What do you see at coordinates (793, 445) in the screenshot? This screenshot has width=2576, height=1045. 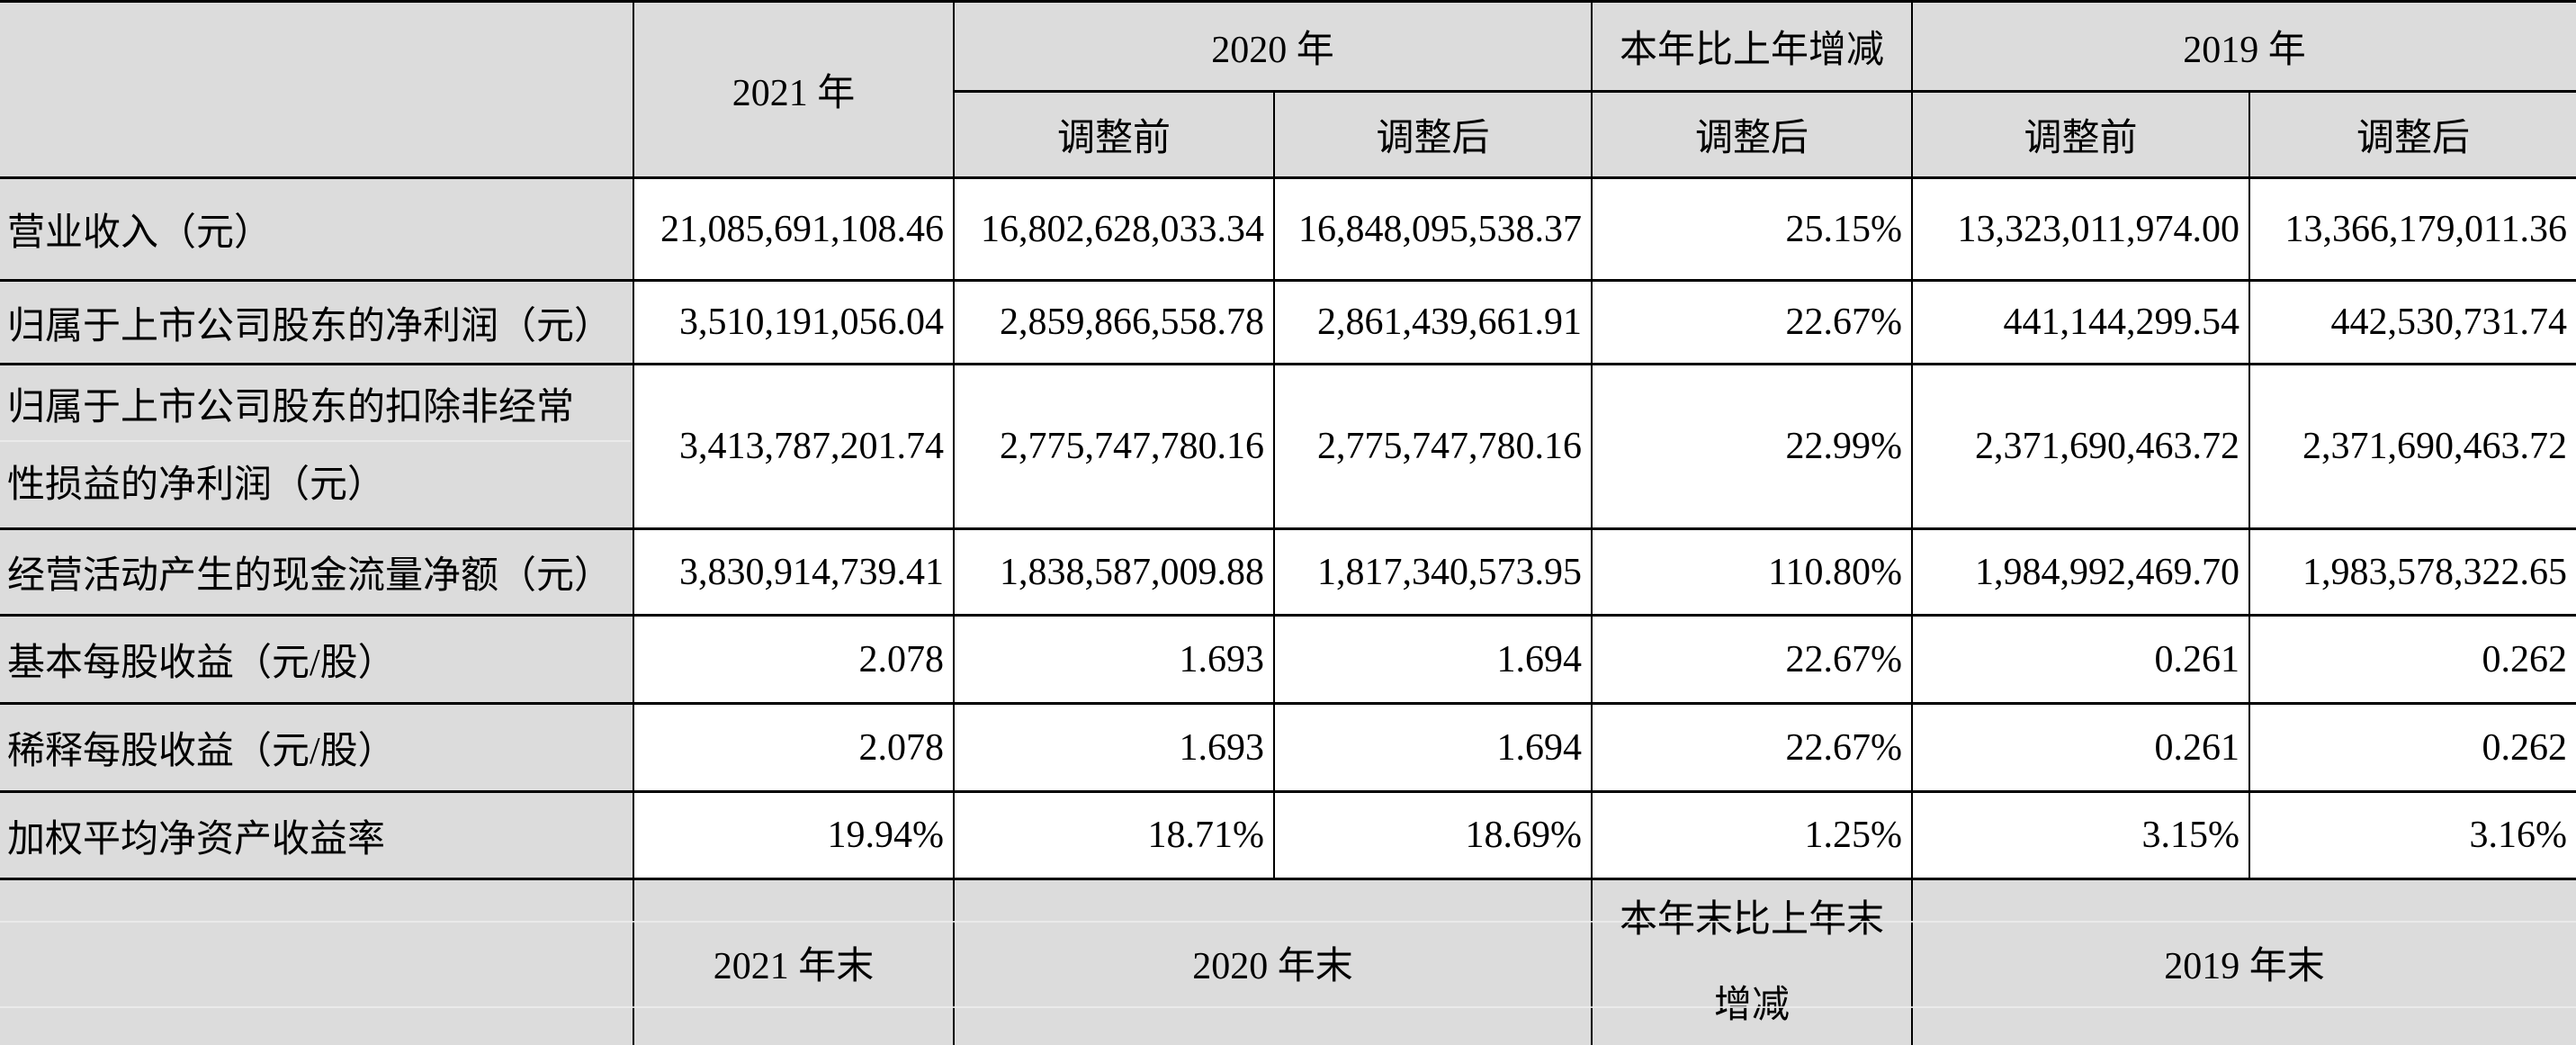 I see `cell-value: 3,413,787,201.74` at bounding box center [793, 445].